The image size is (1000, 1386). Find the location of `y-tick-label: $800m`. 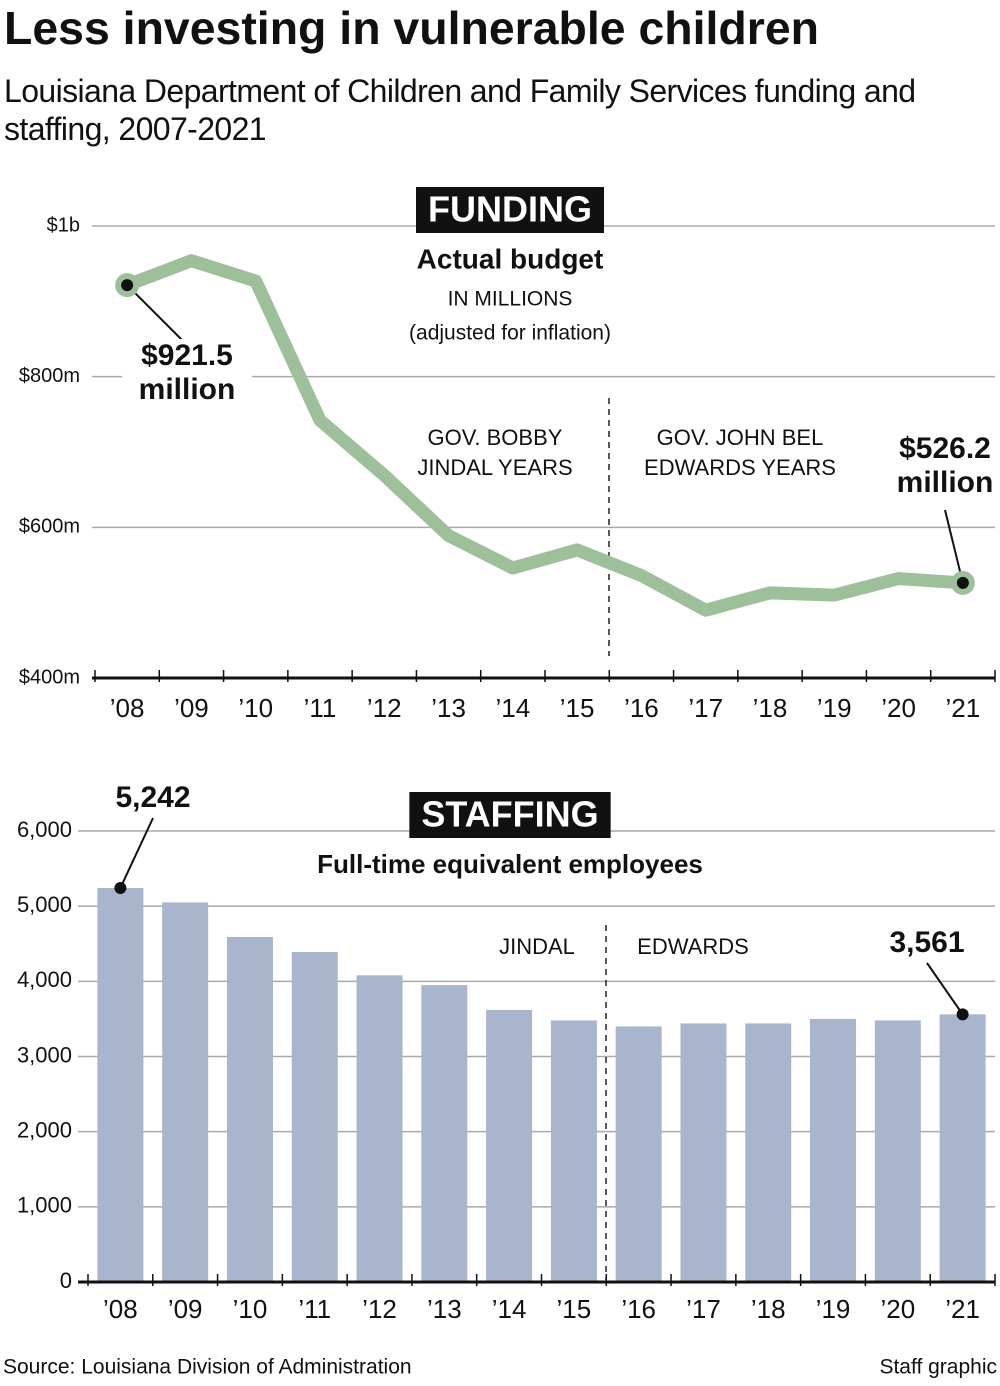

y-tick-label: $800m is located at coordinates (49, 376).